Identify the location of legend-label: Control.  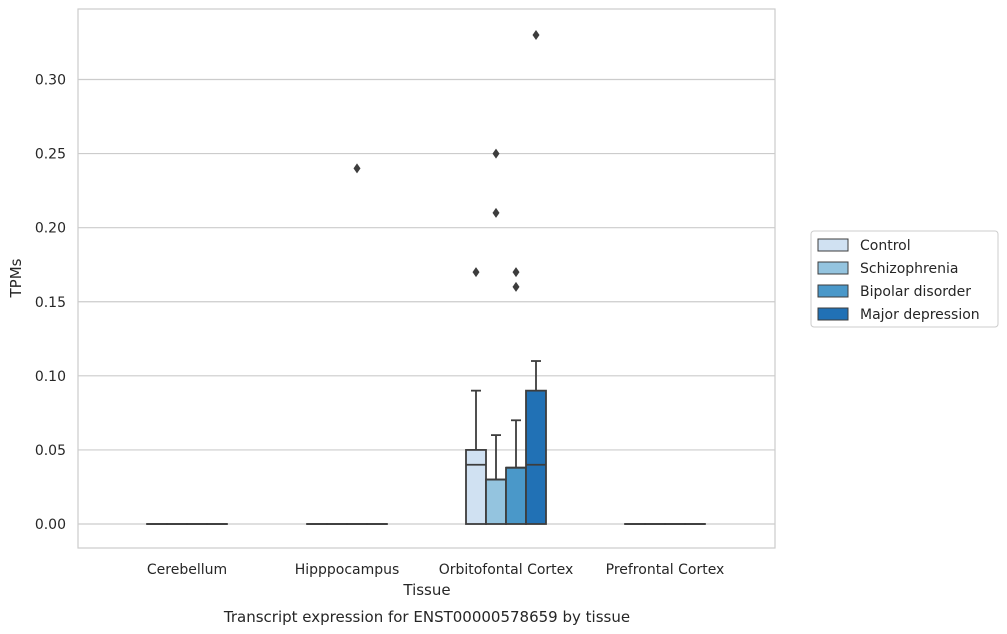
(885, 246).